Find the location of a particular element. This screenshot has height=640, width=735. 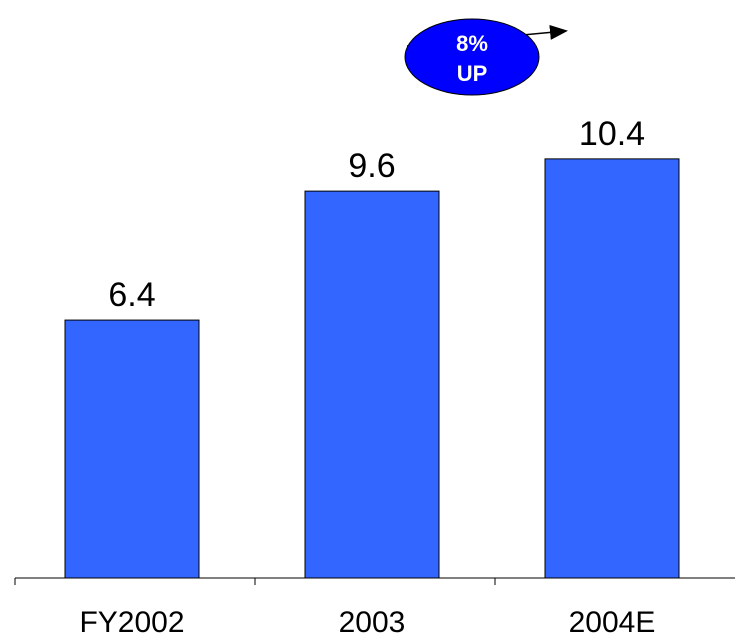

growth-annotation: 8% UP is located at coordinates (486, 57).